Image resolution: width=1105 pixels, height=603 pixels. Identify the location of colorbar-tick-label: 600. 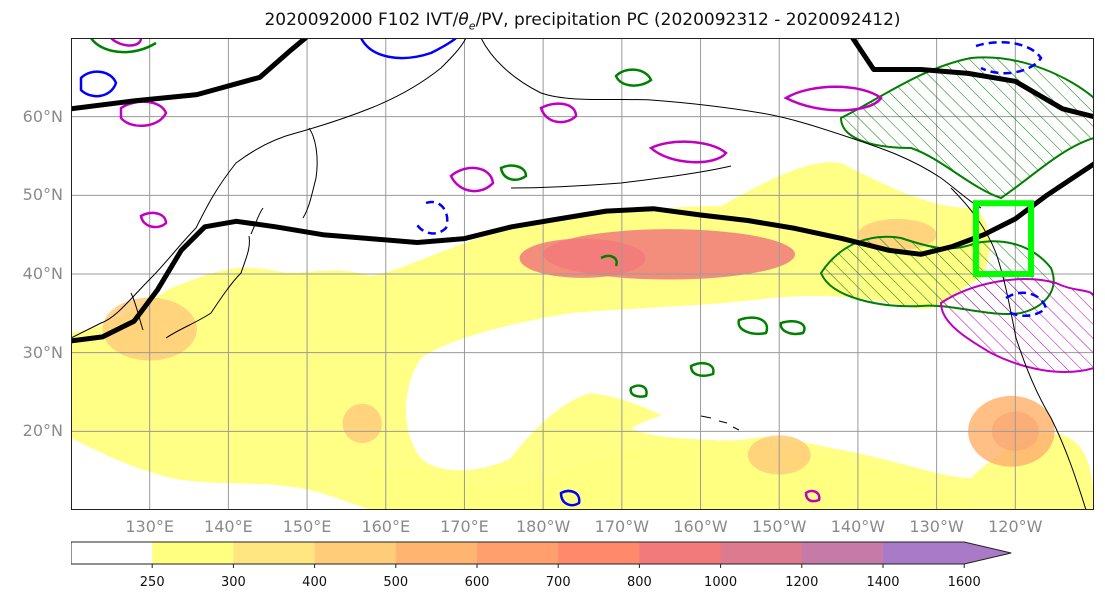
(477, 582).